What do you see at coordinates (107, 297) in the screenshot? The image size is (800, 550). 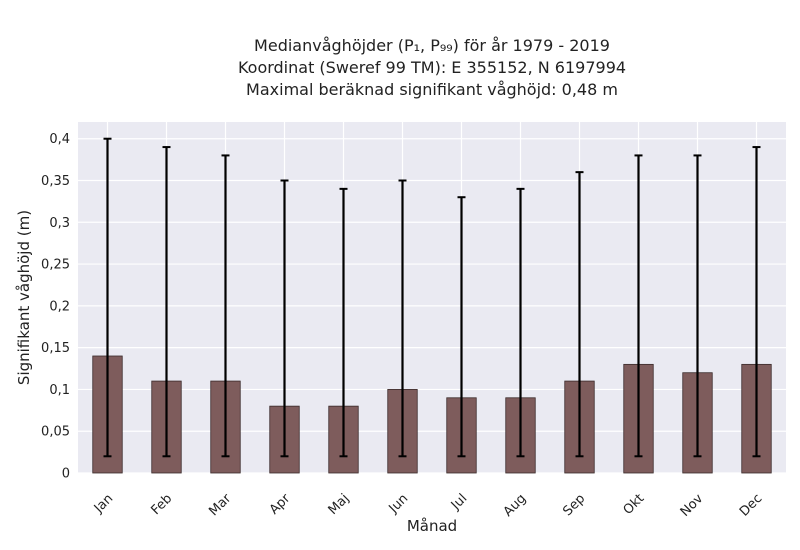 I see `errorbar-jan` at bounding box center [107, 297].